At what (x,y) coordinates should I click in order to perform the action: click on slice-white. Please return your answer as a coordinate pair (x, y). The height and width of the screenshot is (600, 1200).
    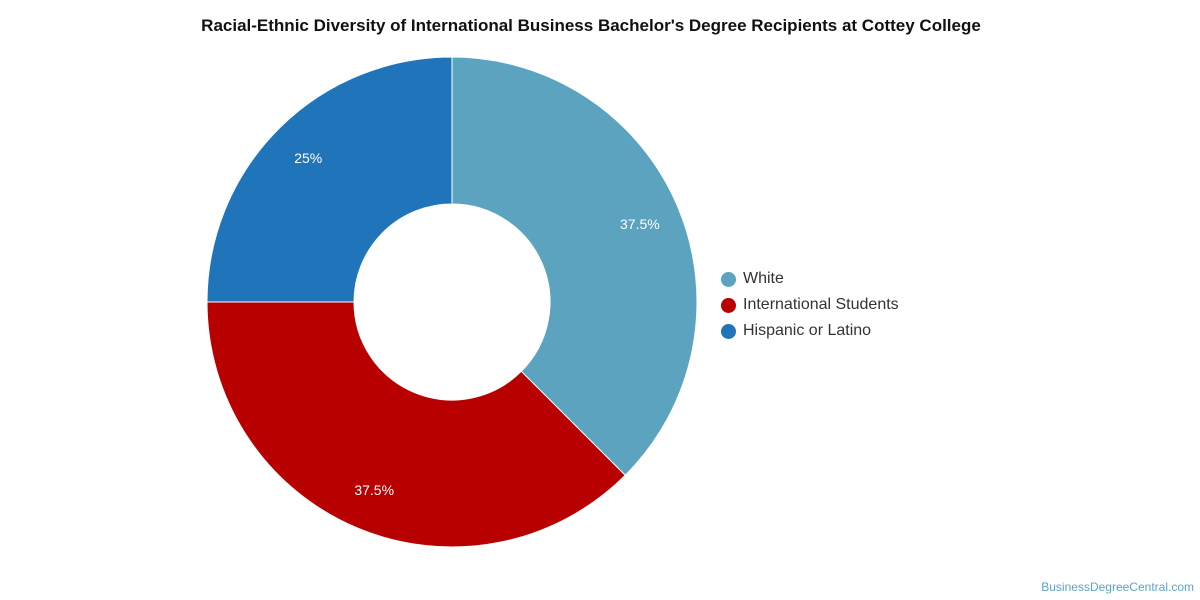
    Looking at the image, I should click on (574, 266).